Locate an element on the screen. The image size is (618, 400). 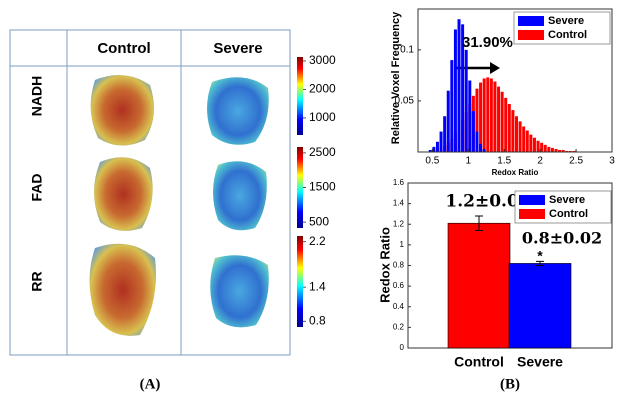
panel-label: (A) is located at coordinates (150, 384).